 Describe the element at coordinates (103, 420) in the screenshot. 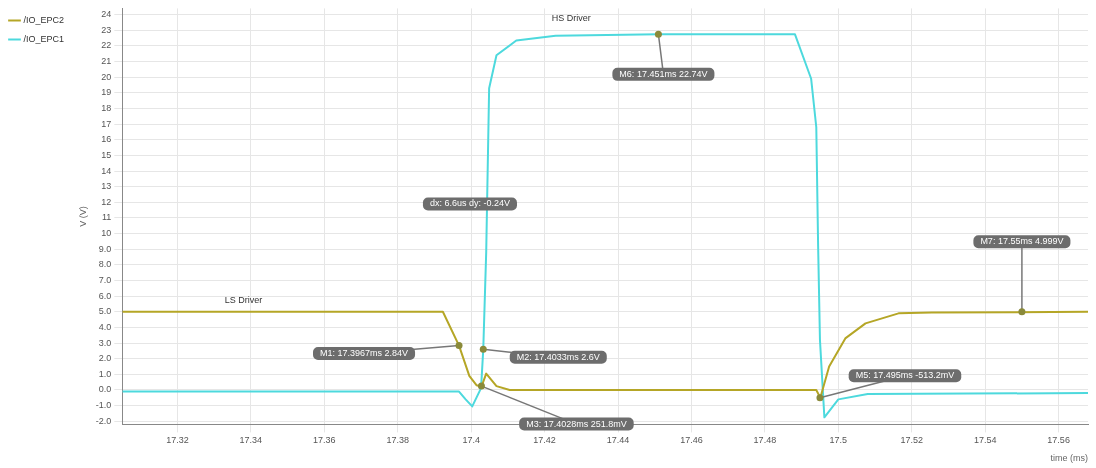

I see `y-tick-label: -2.0` at that location.